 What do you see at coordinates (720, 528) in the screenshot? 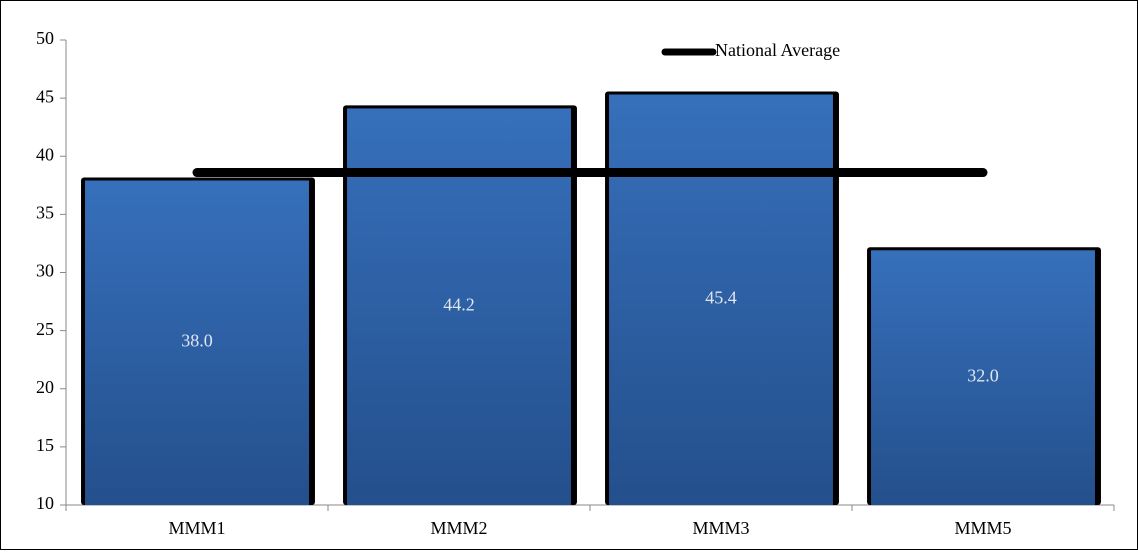
I see `x-tick-label: MMM3` at bounding box center [720, 528].